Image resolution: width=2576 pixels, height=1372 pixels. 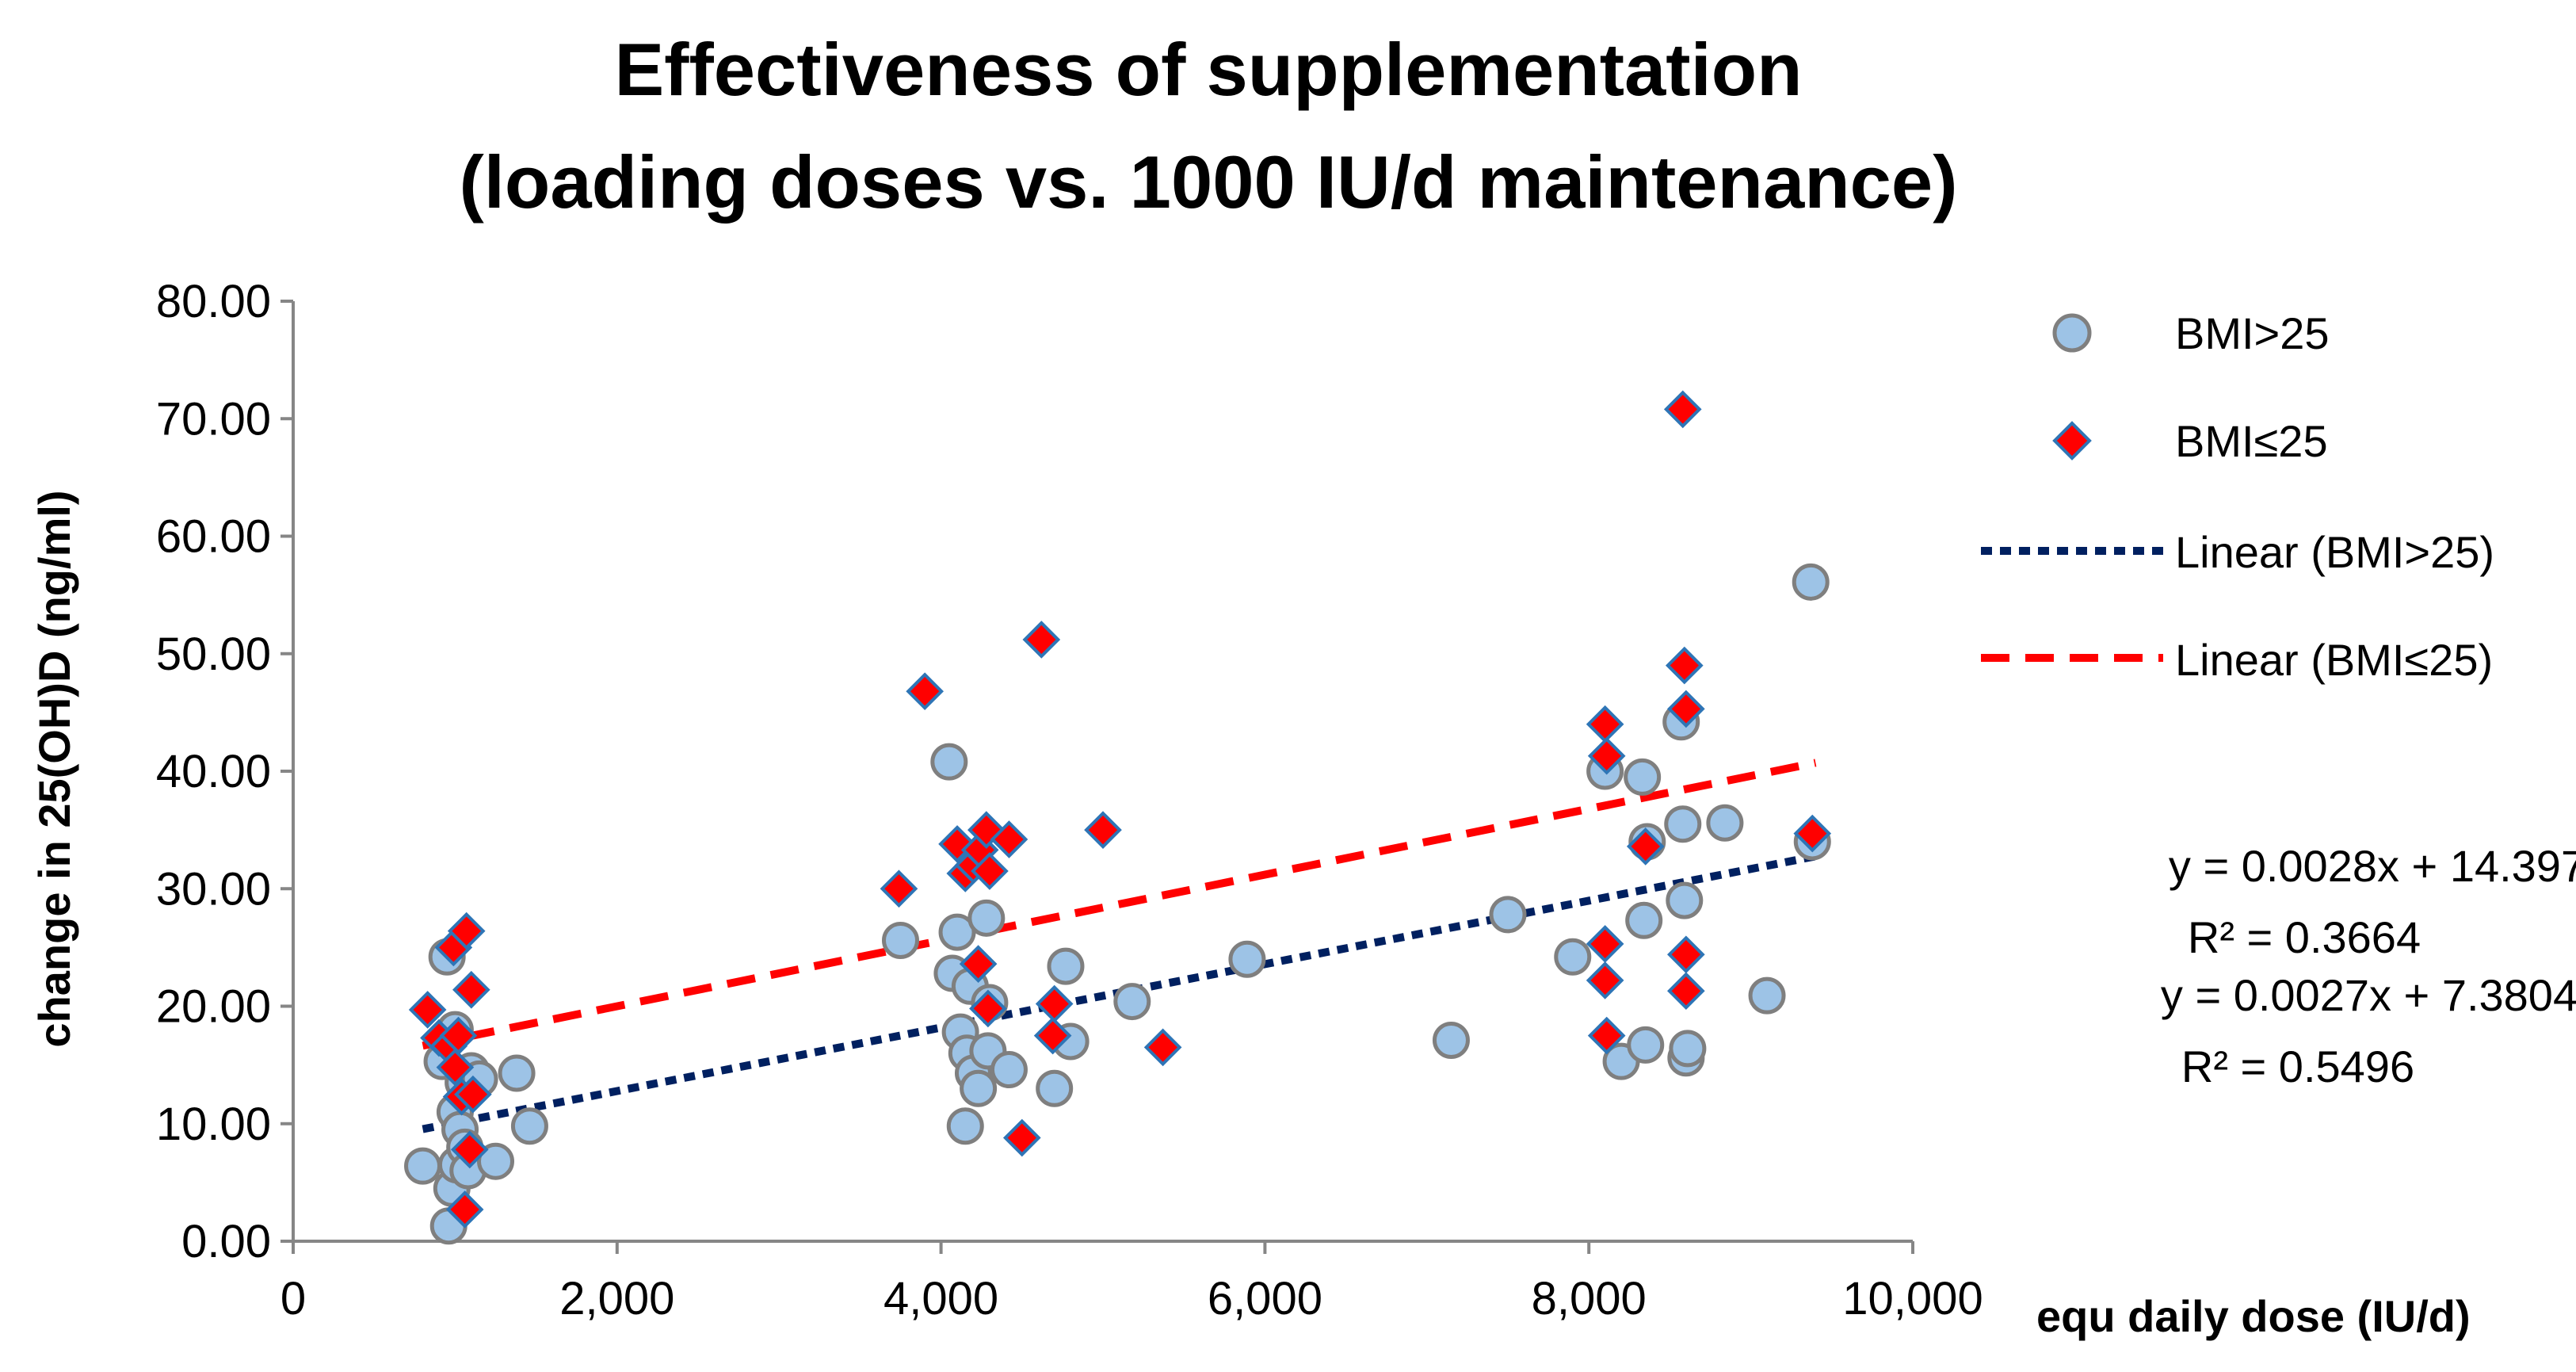 I want to click on y-tick-label: 10.00, so click(x=214, y=1124).